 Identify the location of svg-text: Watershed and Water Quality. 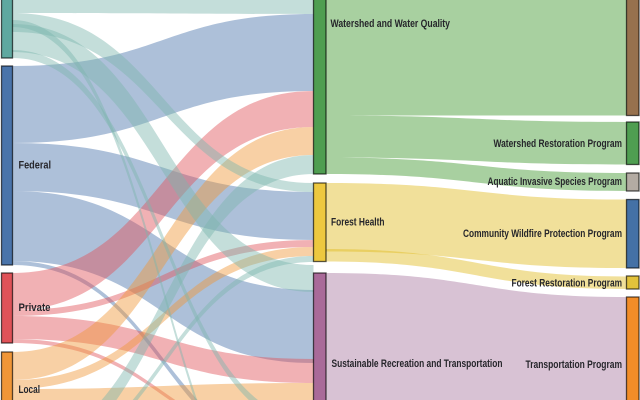
(391, 24).